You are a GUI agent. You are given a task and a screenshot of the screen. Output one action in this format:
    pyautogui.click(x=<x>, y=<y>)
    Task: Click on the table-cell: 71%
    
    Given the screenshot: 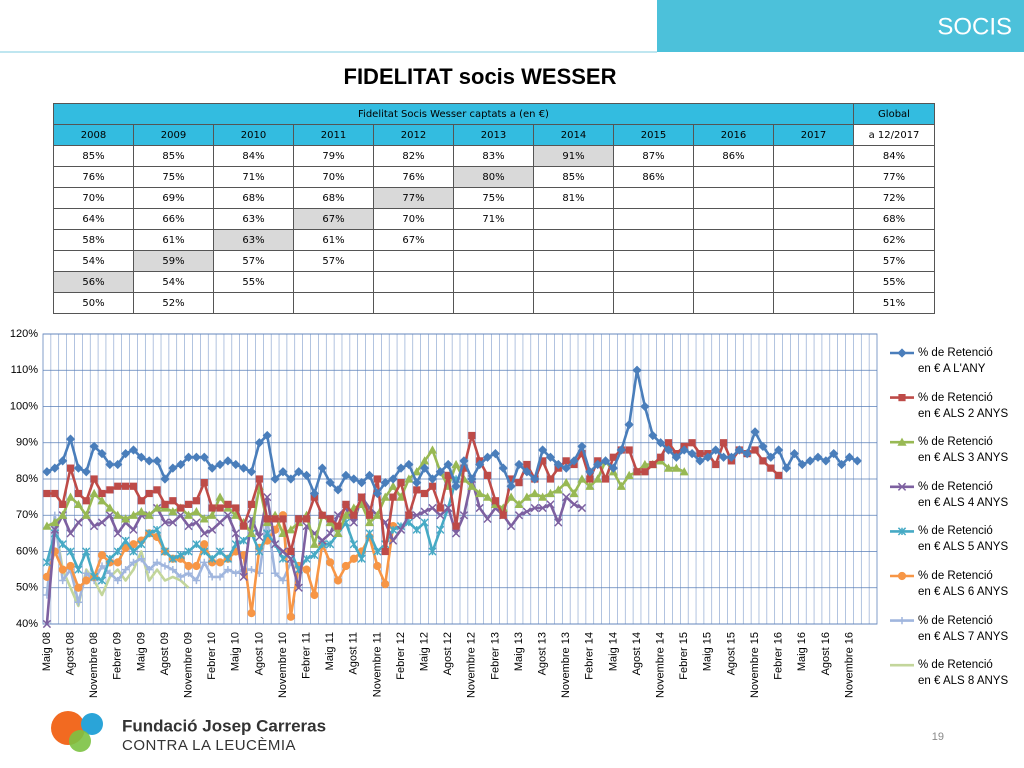 What is the action you would take?
    pyautogui.click(x=253, y=177)
    